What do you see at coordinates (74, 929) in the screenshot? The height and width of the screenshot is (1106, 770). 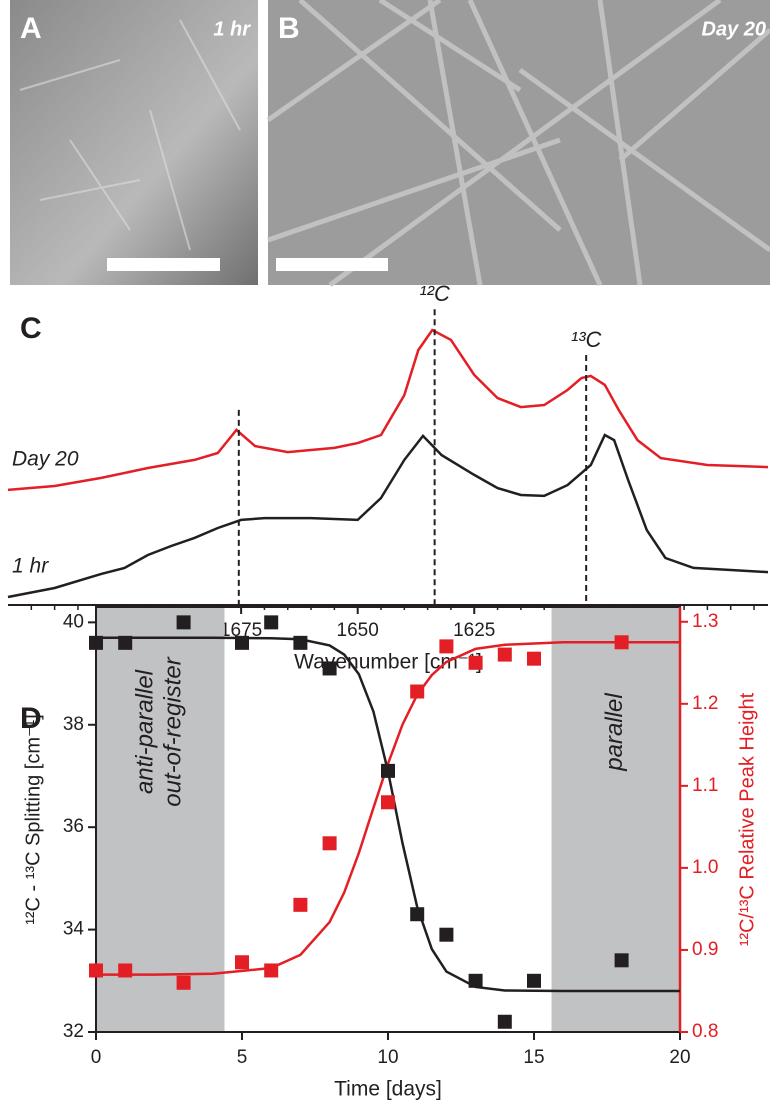 I see `y-tick-label: 34` at bounding box center [74, 929].